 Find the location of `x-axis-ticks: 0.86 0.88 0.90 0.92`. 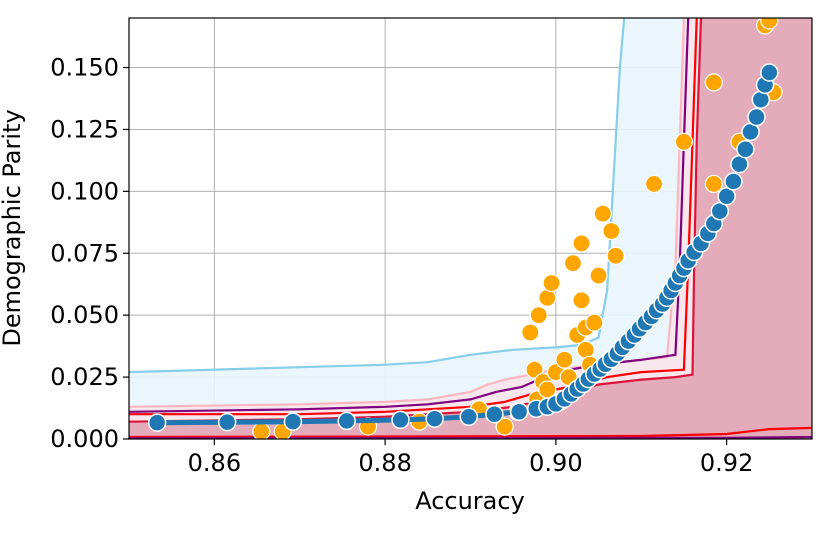

x-axis-ticks: 0.86 0.88 0.90 0.92 is located at coordinates (470, 458).